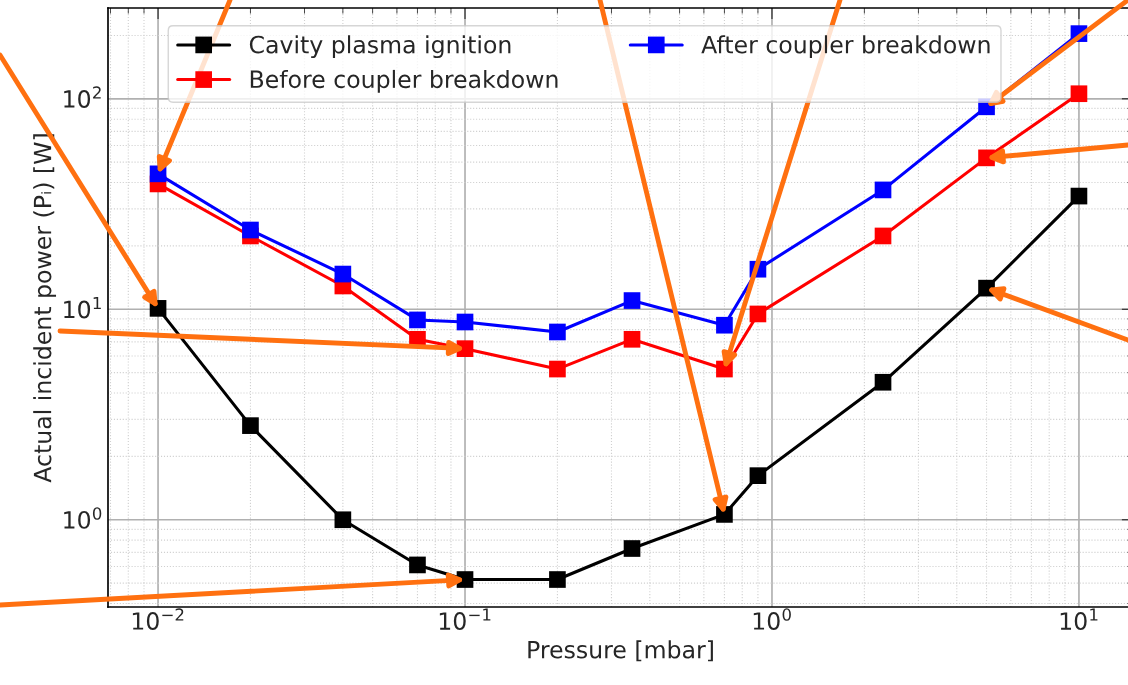 The width and height of the screenshot is (1128, 685). I want to click on legend-label: After coupler breakdown, so click(845, 47).